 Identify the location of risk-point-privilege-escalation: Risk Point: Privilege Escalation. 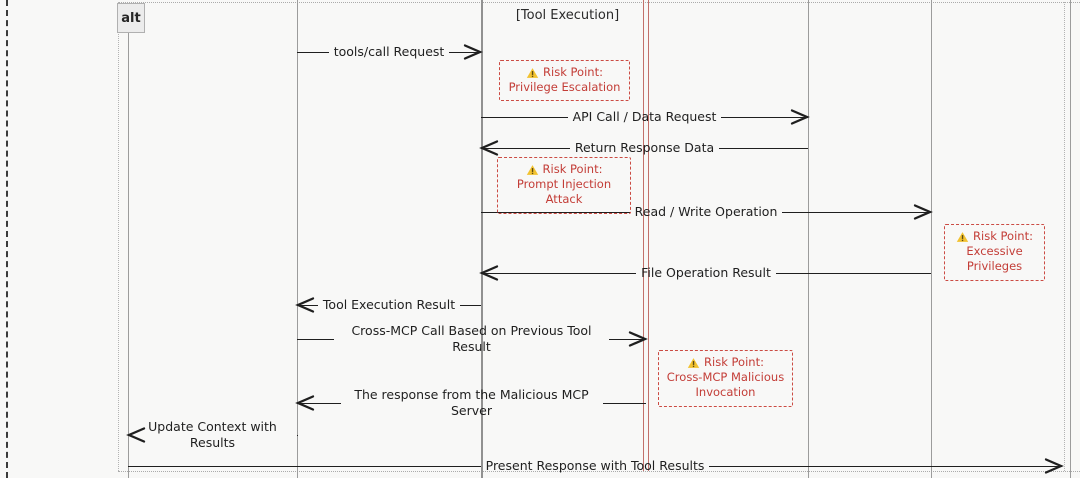
(564, 81).